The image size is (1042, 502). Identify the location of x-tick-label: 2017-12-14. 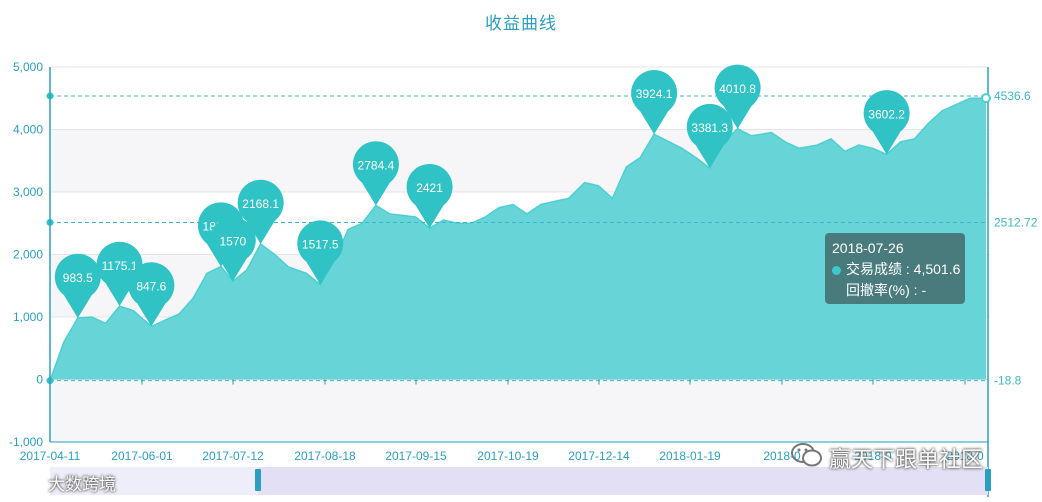
(599, 456).